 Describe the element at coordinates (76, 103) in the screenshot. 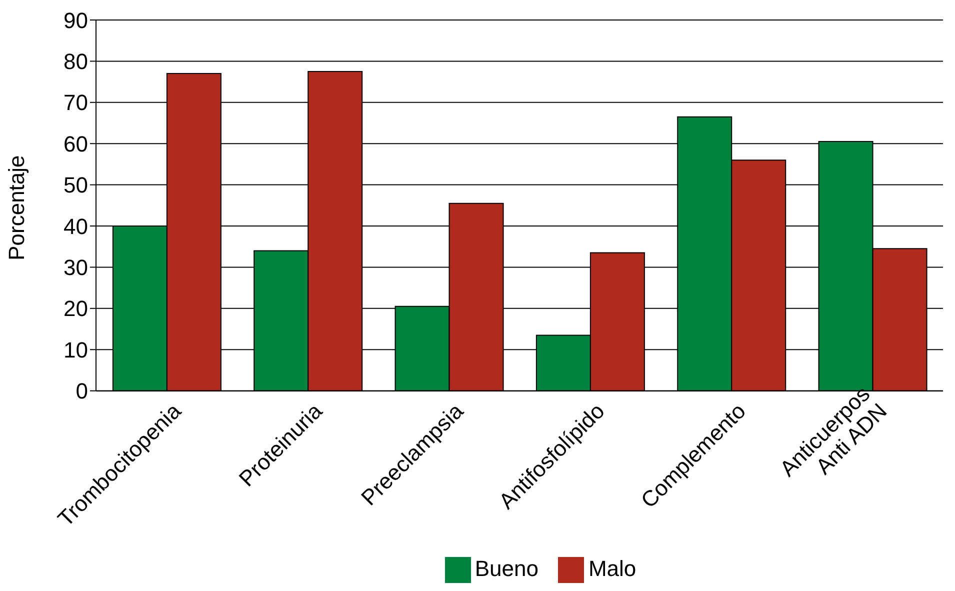

I see `y-tick-label: 70` at that location.